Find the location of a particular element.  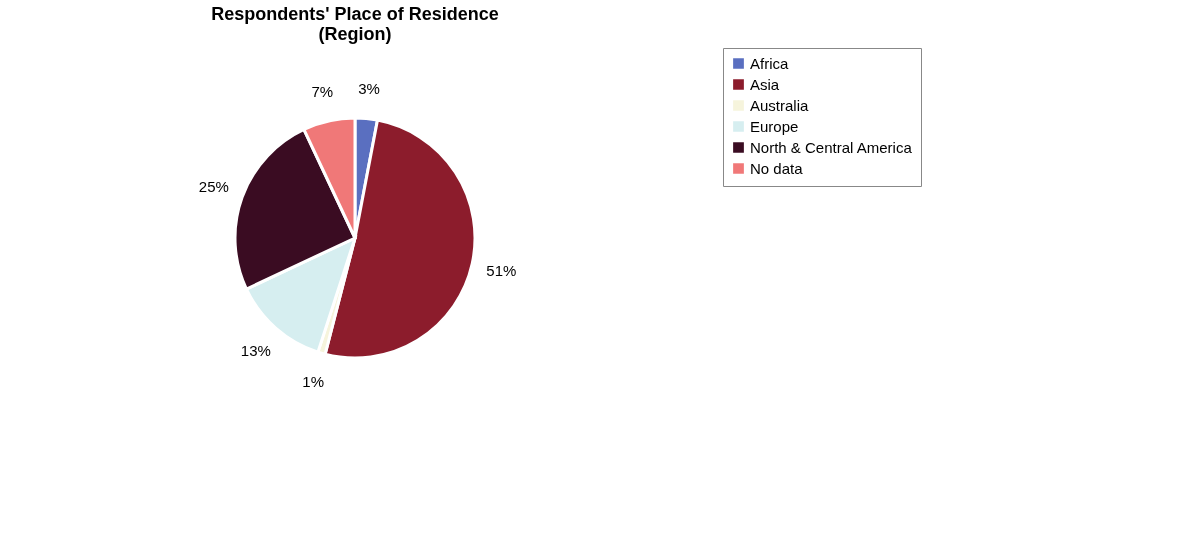

data-label: 3% is located at coordinates (369, 88).